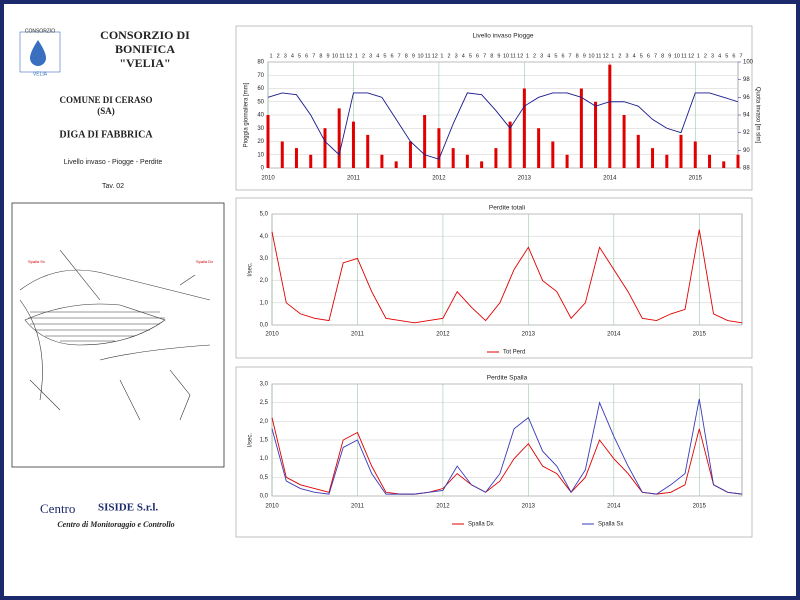 Image resolution: width=800 pixels, height=600 pixels. Describe the element at coordinates (502, 36) in the screenshot. I see `chart-title: Livello invaso Piogge` at that location.